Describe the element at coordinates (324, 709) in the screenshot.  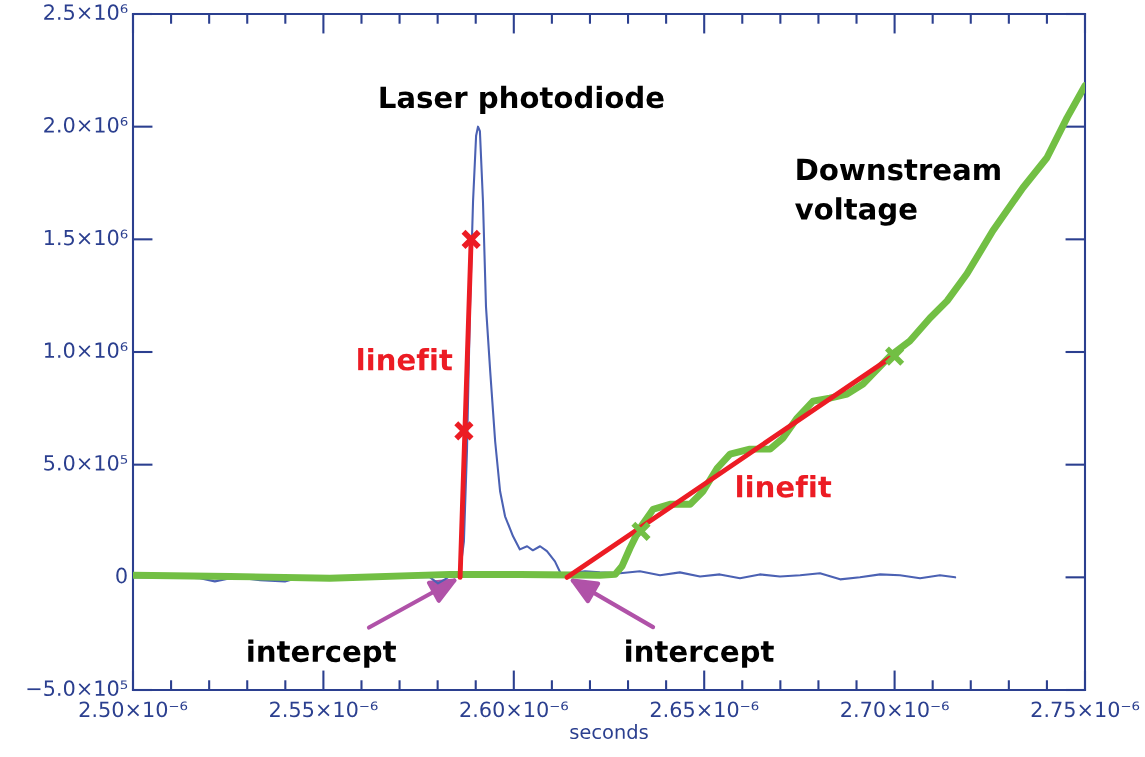
I see `x-tick-label: 2.55×10⁻⁶` at that location.